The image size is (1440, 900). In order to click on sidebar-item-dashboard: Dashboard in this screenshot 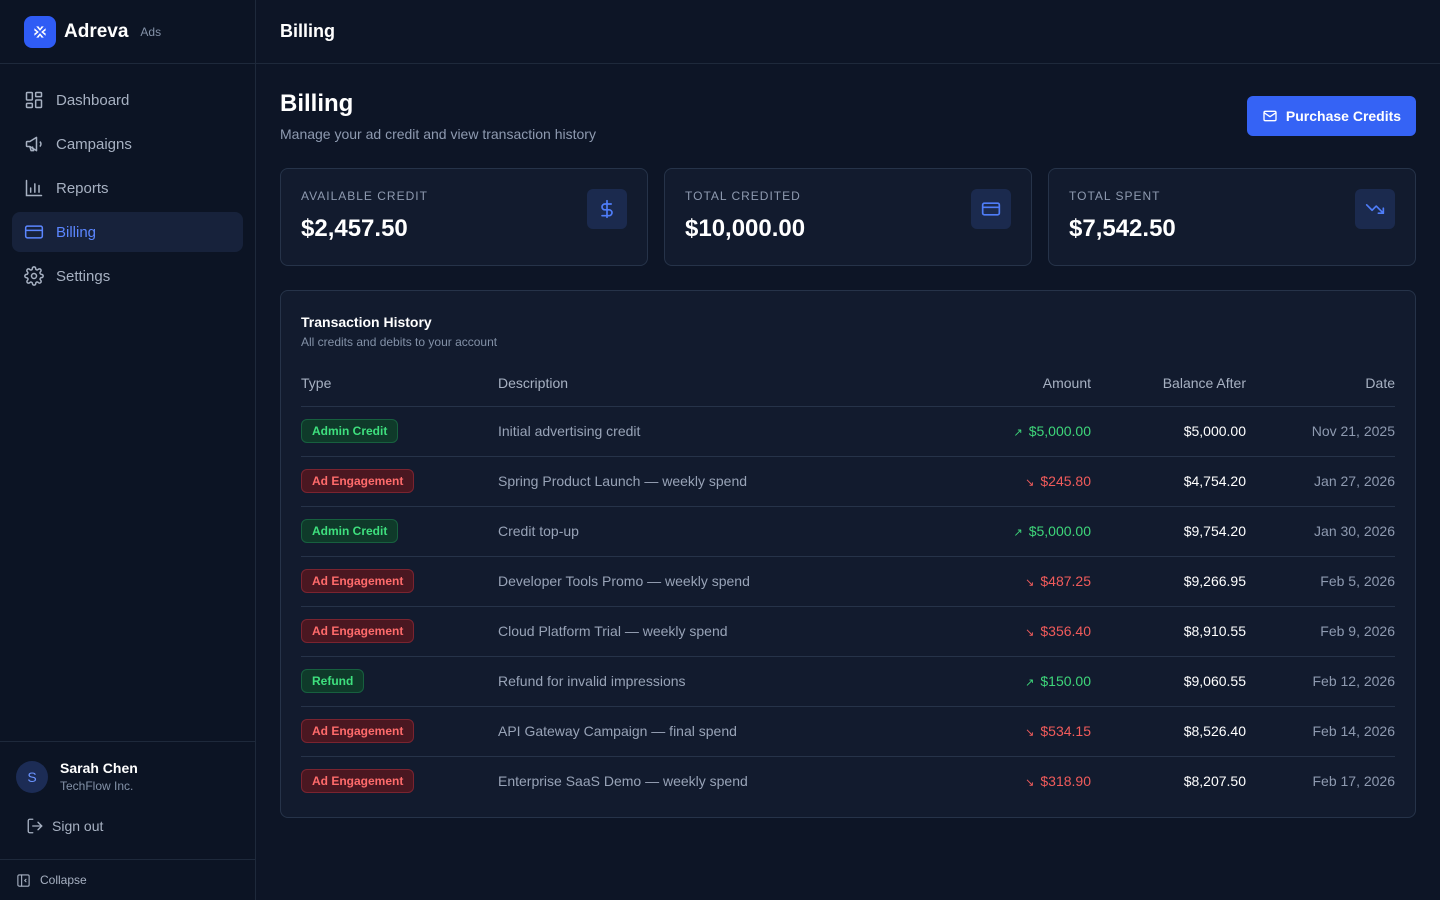, I will do `click(127, 100)`.